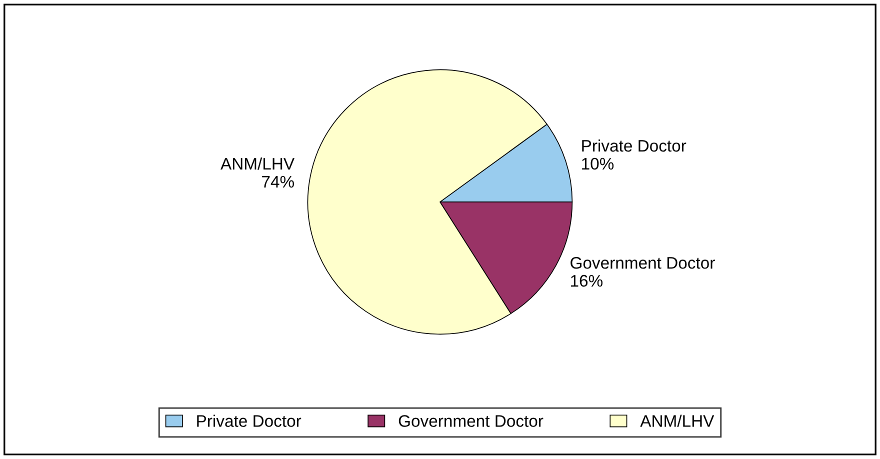 The image size is (880, 459). I want to click on legend-label: Government Doctor, so click(471, 421).